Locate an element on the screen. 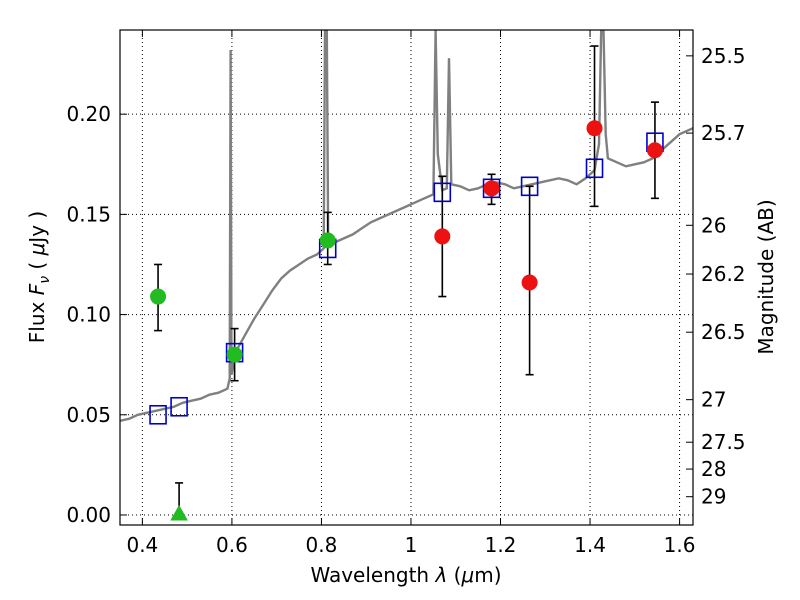  y-axis-label: Flux Fν ( μJy ) is located at coordinates (39, 277).